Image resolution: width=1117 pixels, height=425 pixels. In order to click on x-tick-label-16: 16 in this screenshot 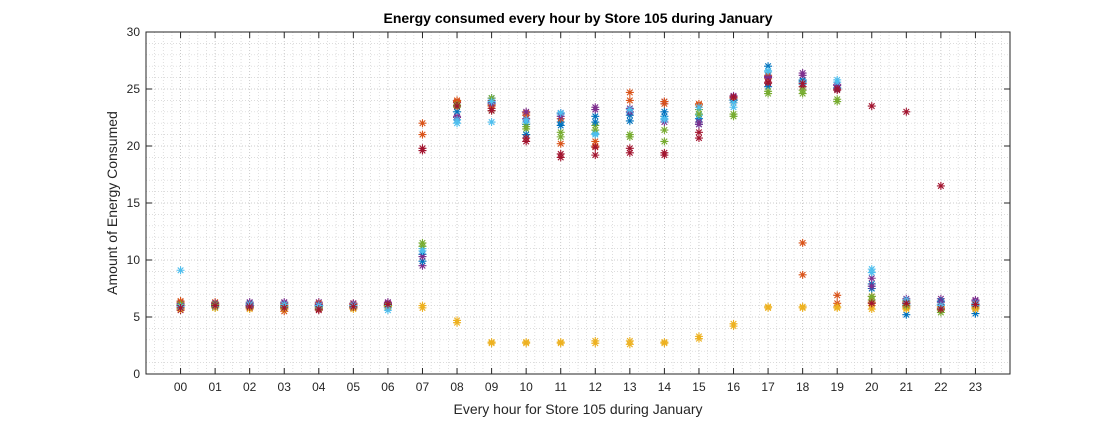, I will do `click(734, 387)`.